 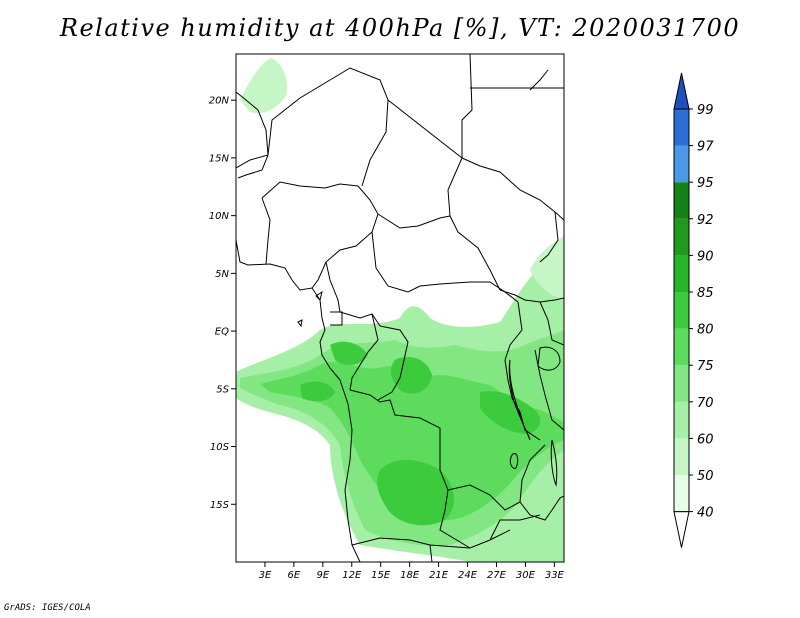 What do you see at coordinates (497, 575) in the screenshot?
I see `lon-tick-label: 27E` at bounding box center [497, 575].